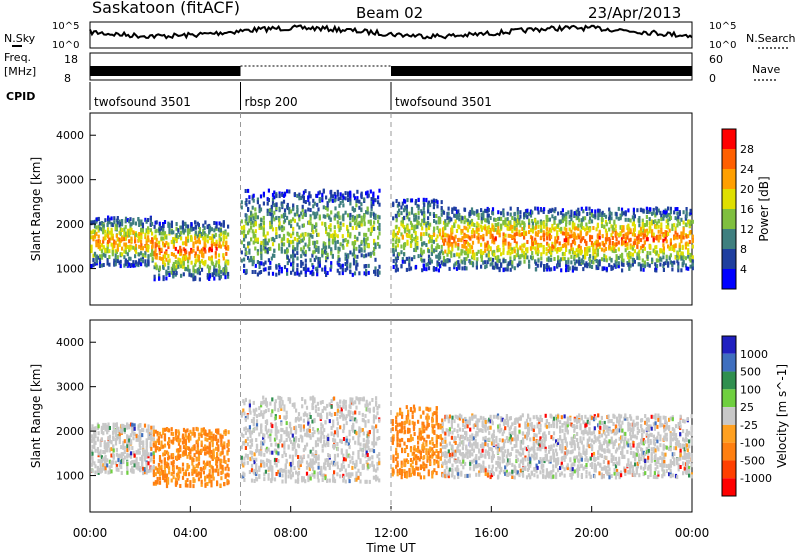  What do you see at coordinates (290, 96) in the screenshot?
I see `cpid-segments: twofsound 3501 rbsp 200 twofsound 3501` at bounding box center [290, 96].